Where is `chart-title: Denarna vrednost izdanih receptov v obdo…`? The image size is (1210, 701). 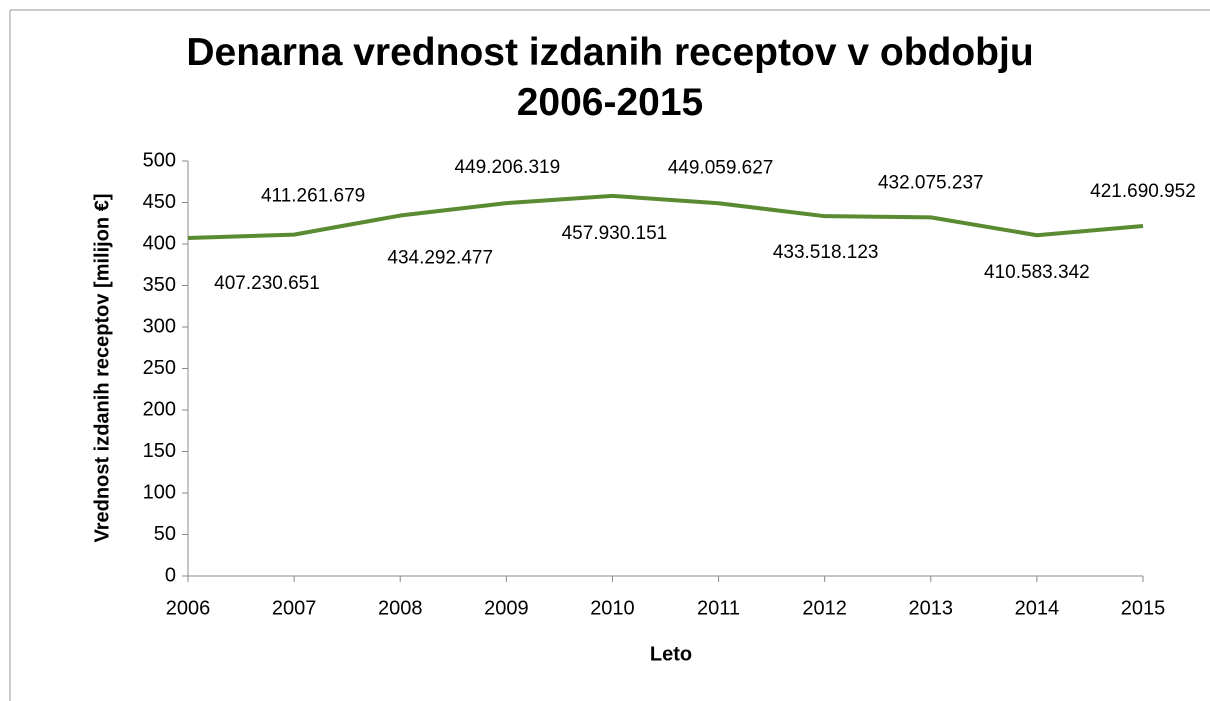 chart-title: Denarna vrednost izdanih receptov v obdo… is located at coordinates (610, 77).